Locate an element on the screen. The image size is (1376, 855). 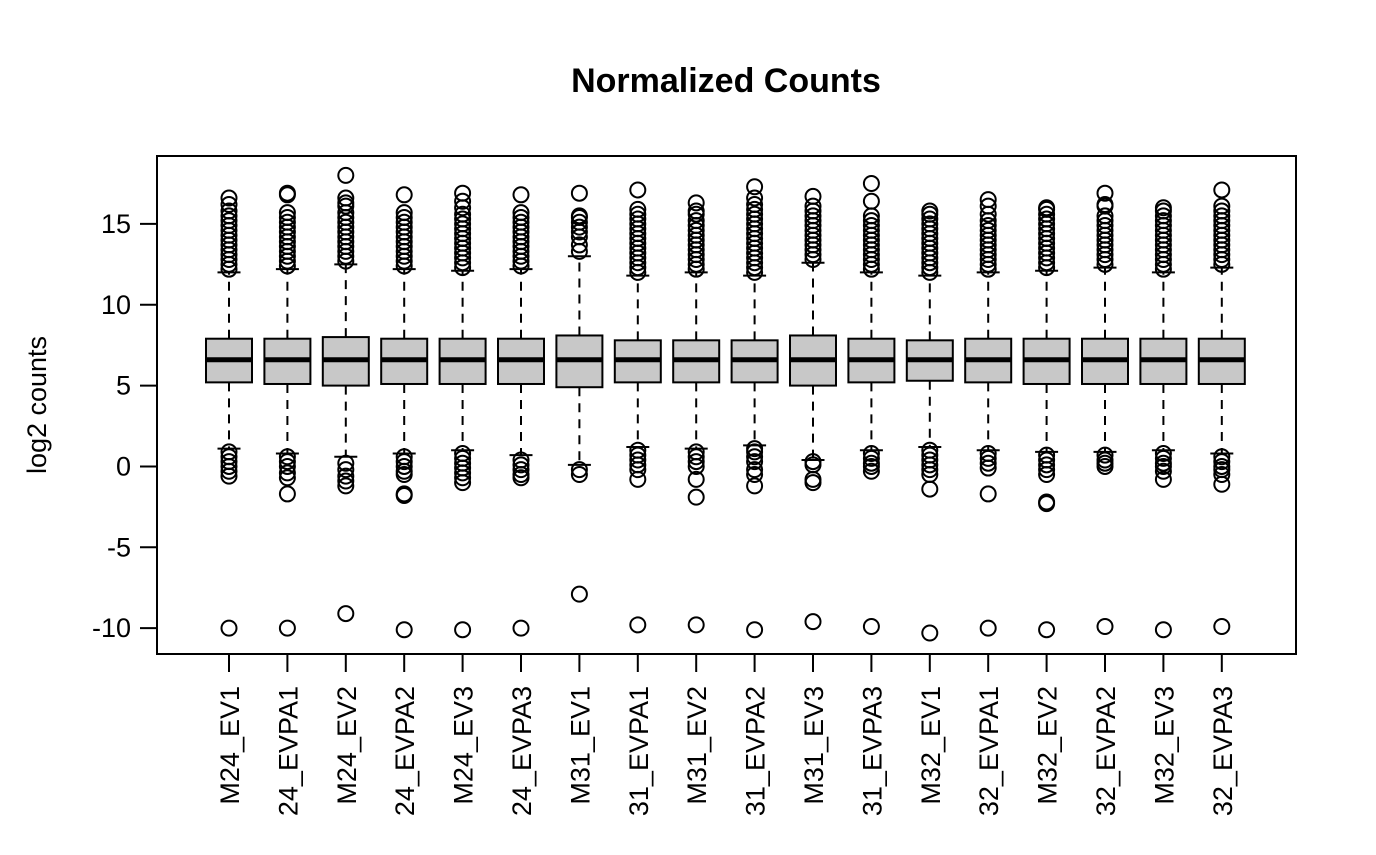
y-tick-label: 0 is located at coordinates (123, 466).